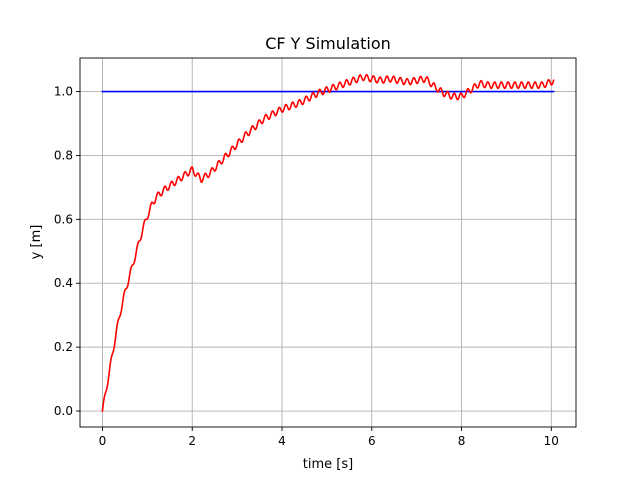 The height and width of the screenshot is (480, 640). Describe the element at coordinates (103, 441) in the screenshot. I see `x-tick-label: 0` at that location.